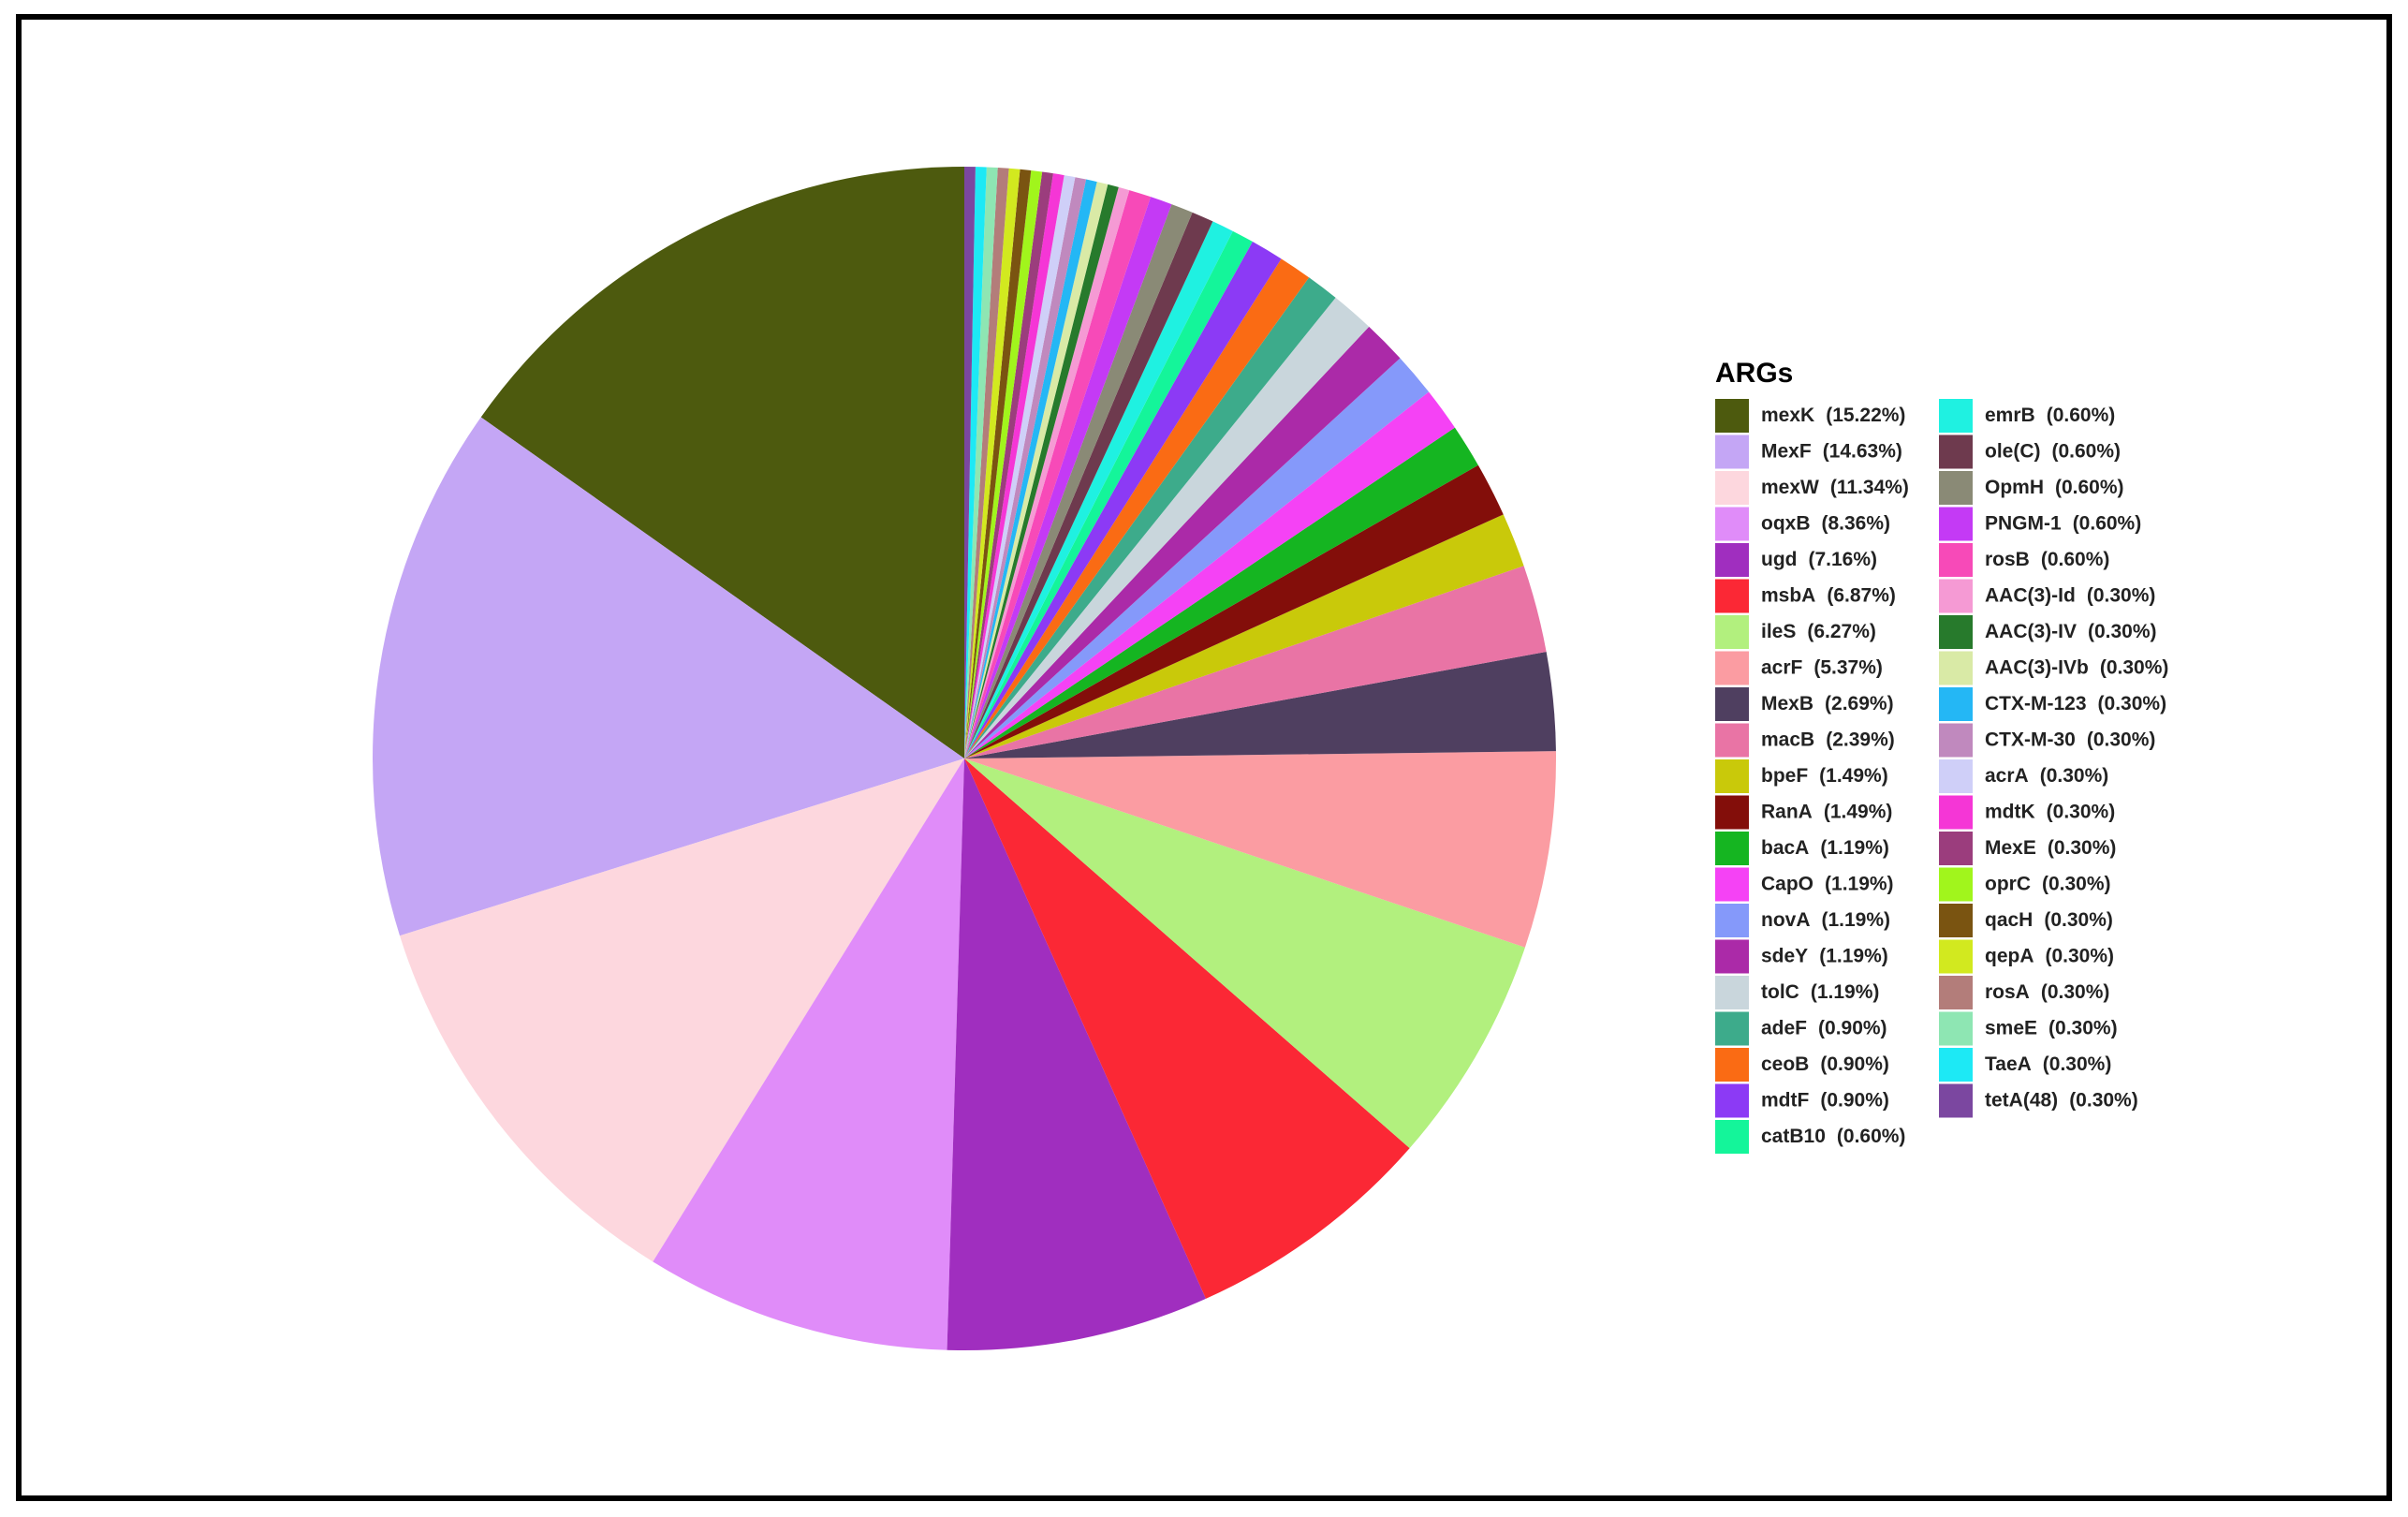  I want to click on legend-name: OpmH, so click(2015, 488).